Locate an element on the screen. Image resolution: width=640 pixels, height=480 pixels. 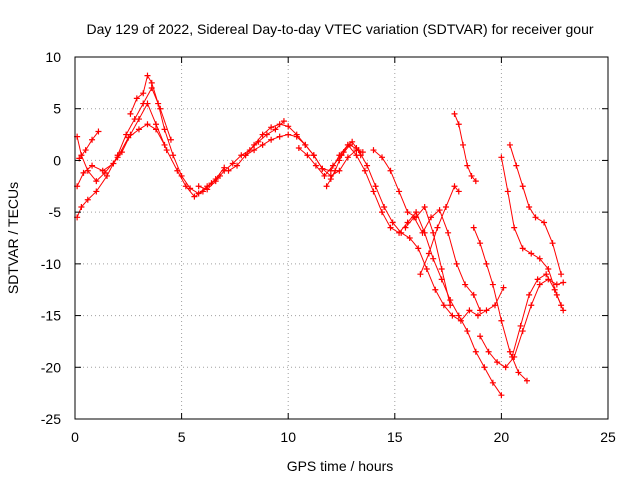
series-sat-o is located at coordinates (532, 234).